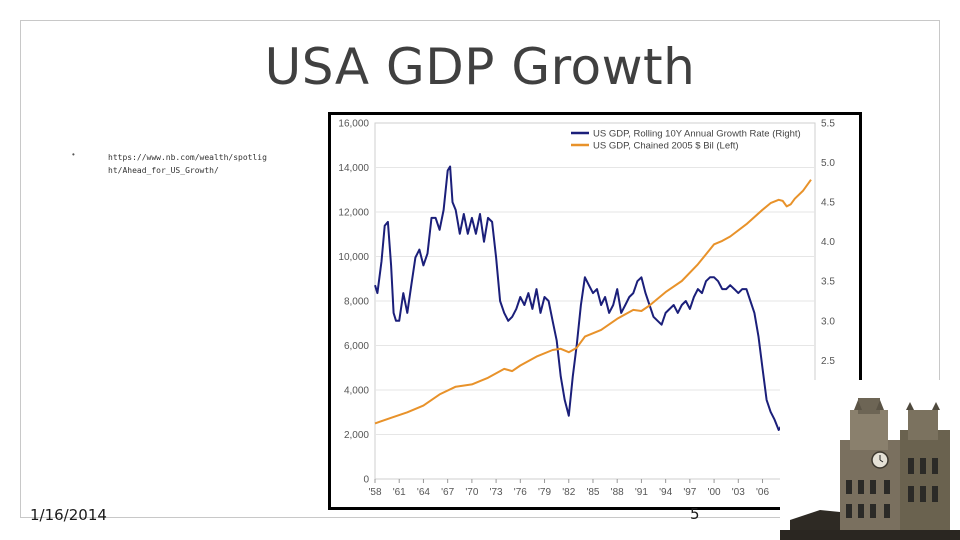  I want to click on right-axis-tick-label: 5.5, so click(828, 124).